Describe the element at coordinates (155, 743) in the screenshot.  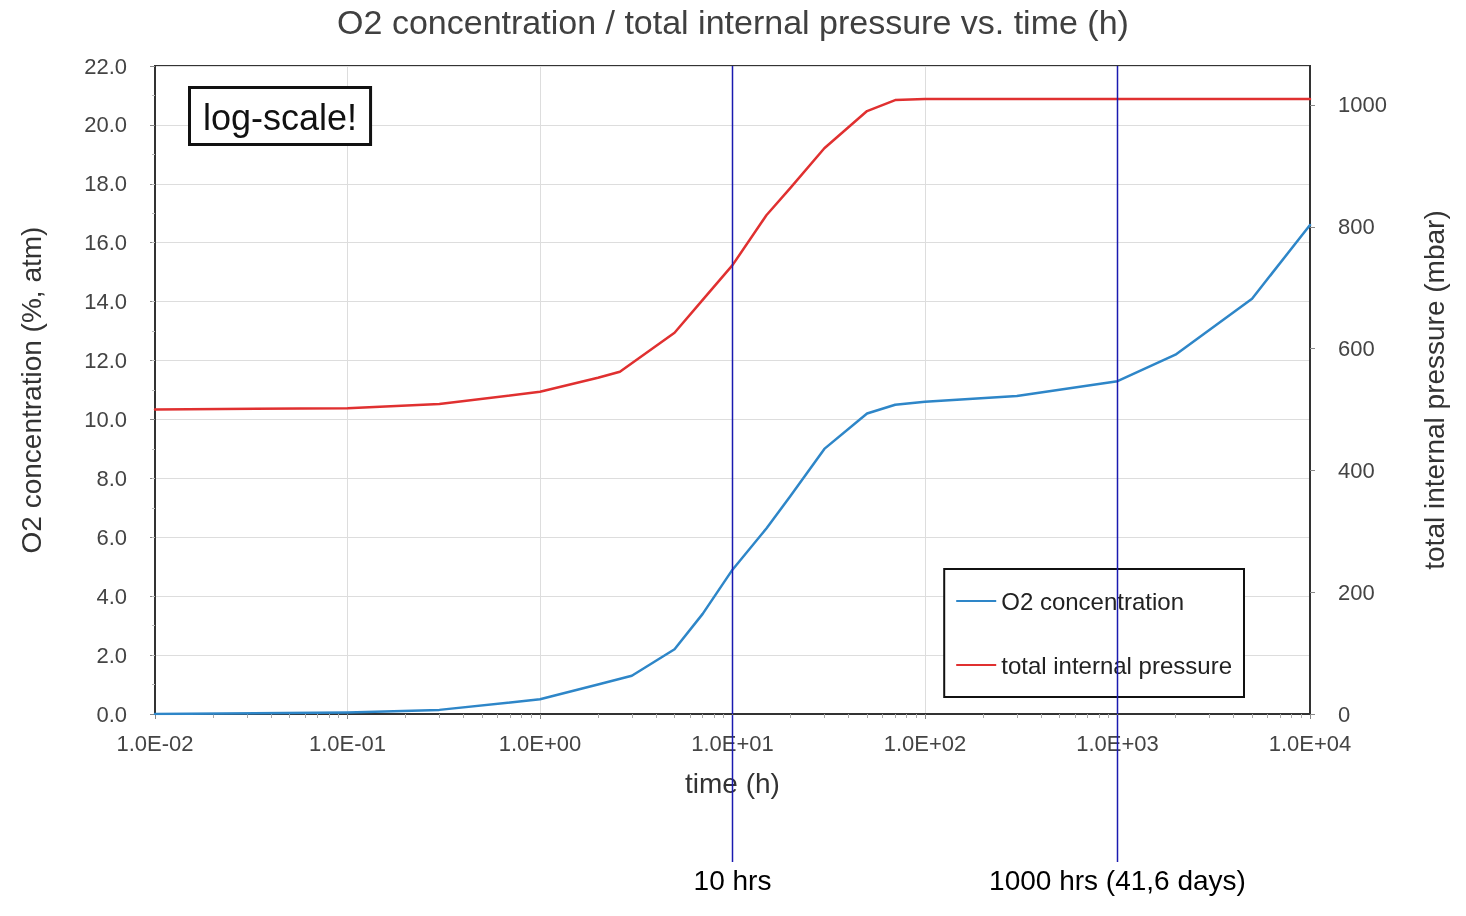
I see `x-tick-label: 1.0E-02` at that location.